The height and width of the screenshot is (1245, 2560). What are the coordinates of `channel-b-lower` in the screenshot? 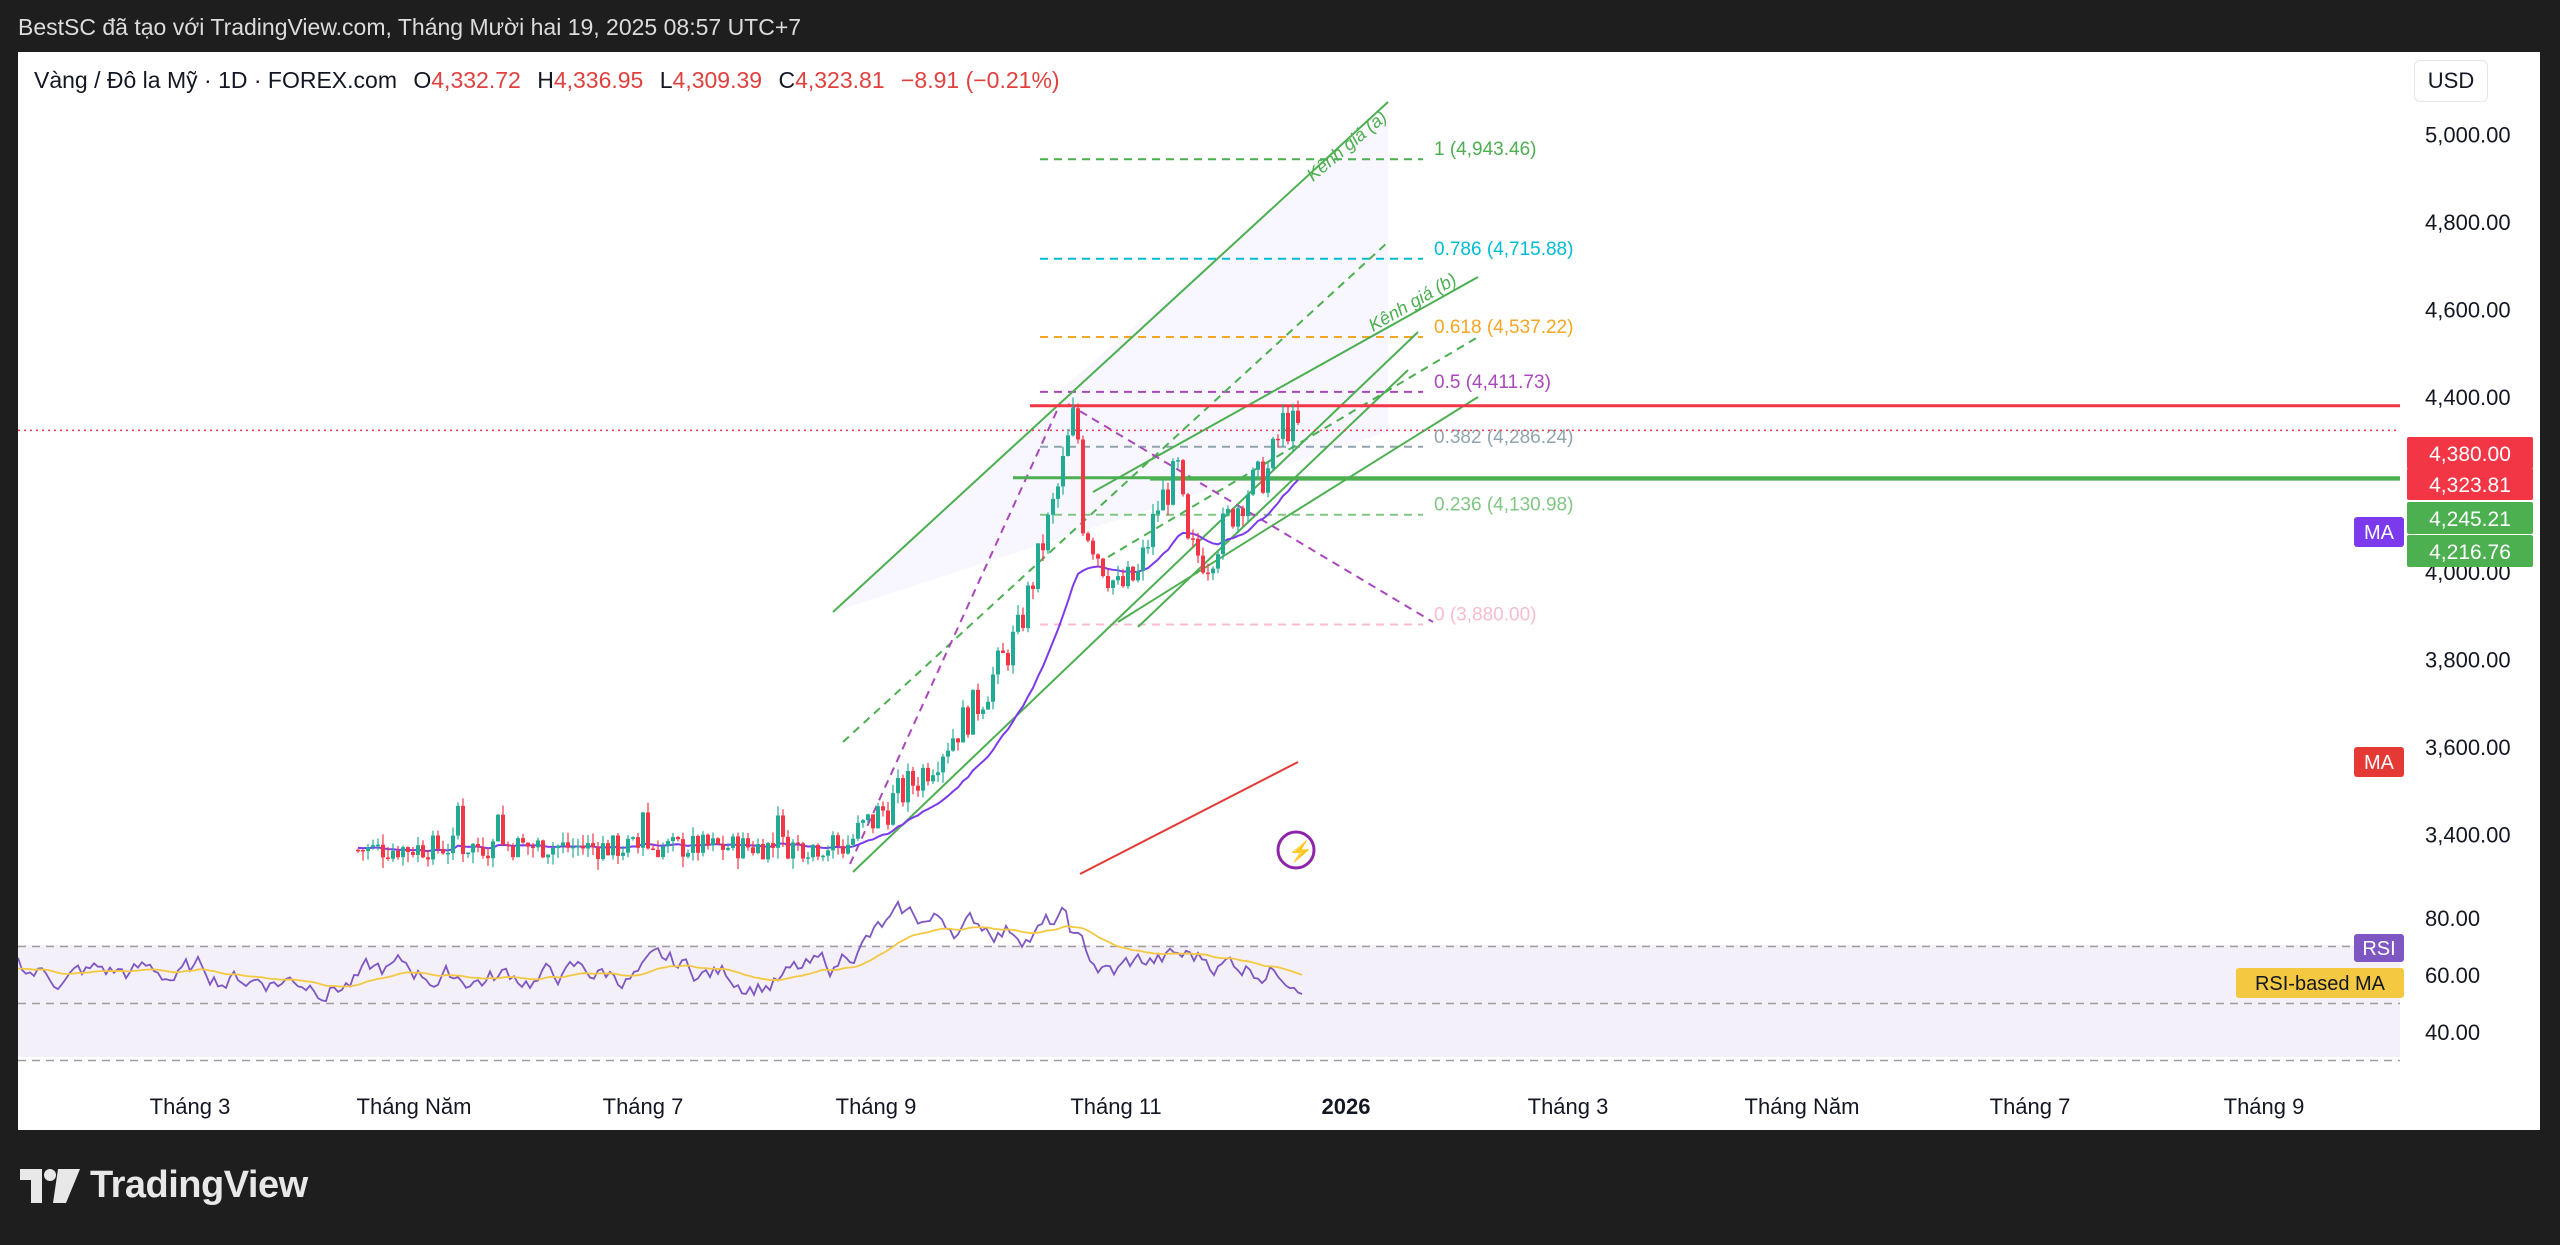 It's located at (1298, 509).